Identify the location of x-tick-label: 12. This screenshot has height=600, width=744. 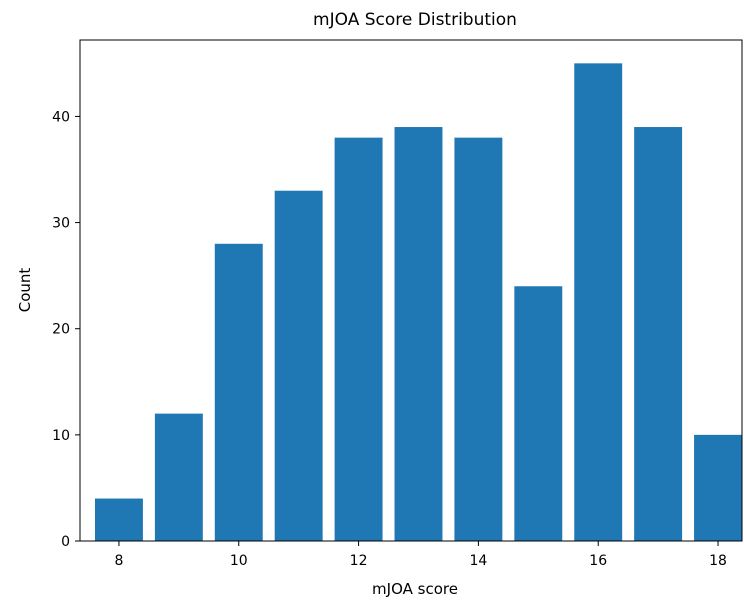
(359, 561).